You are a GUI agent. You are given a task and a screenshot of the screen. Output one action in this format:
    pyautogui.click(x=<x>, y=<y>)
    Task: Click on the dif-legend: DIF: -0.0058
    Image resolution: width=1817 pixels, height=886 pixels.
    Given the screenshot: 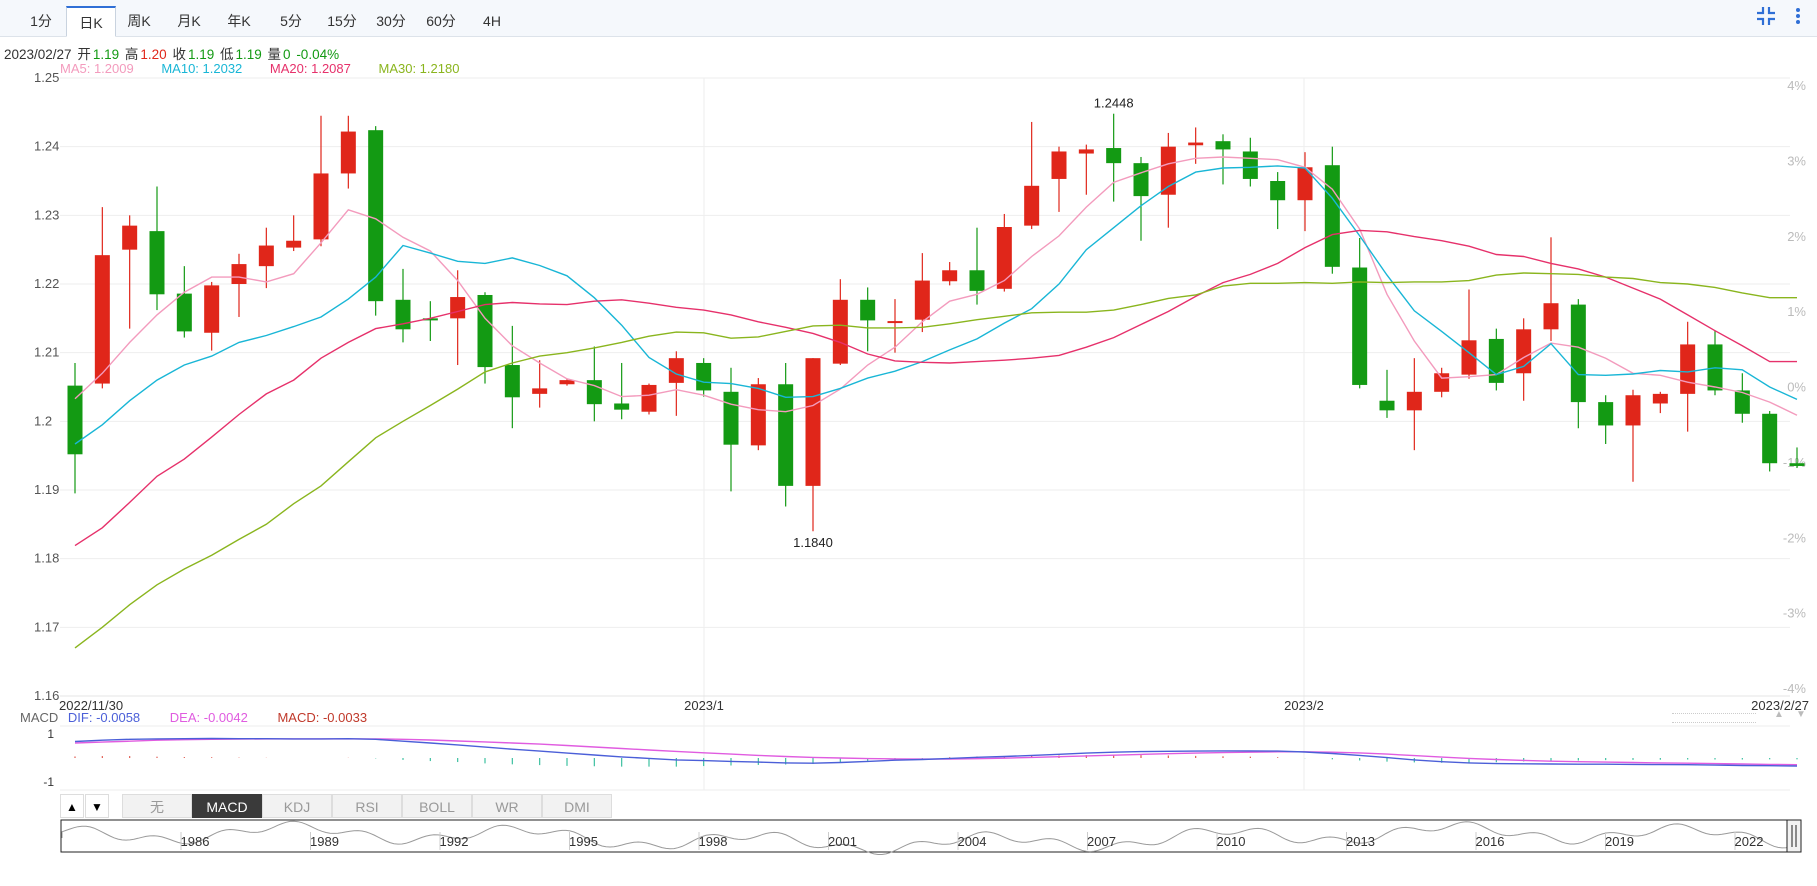 What is the action you would take?
    pyautogui.click(x=104, y=717)
    